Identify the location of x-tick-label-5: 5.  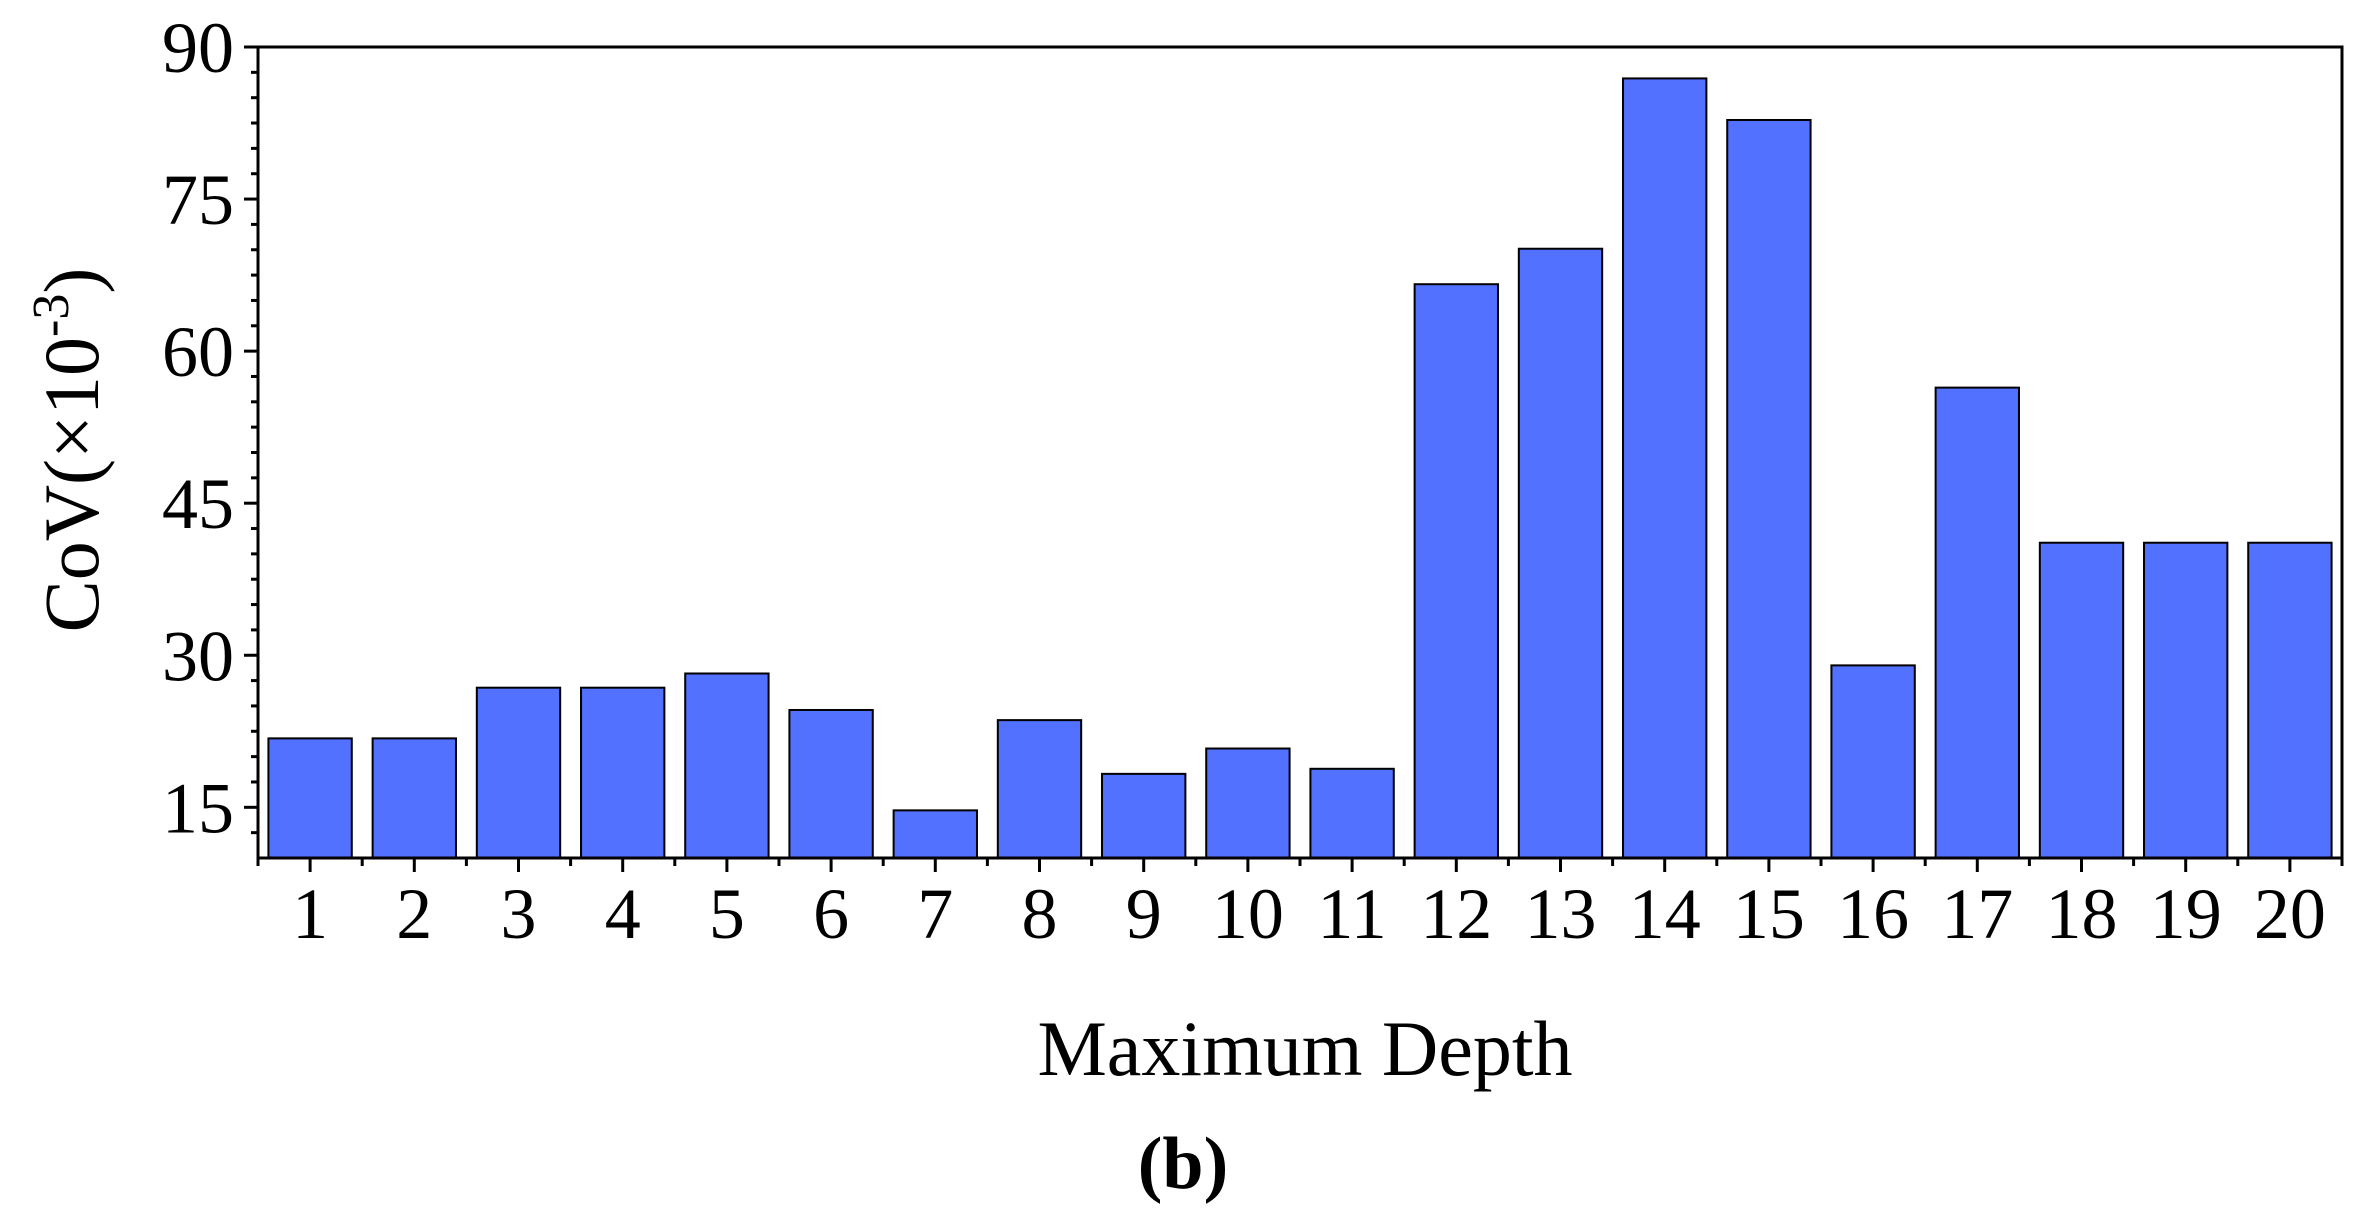
(727, 914).